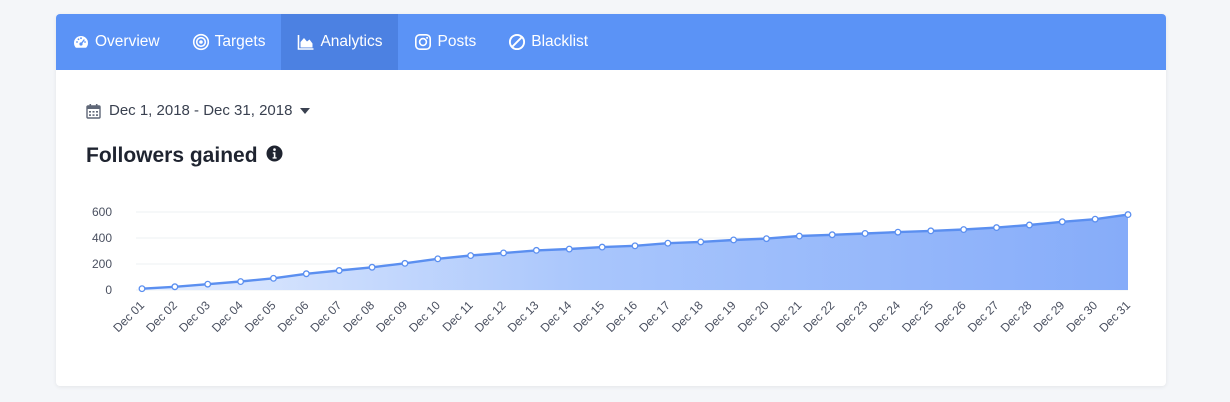  I want to click on section-title: Followers gained, so click(184, 156).